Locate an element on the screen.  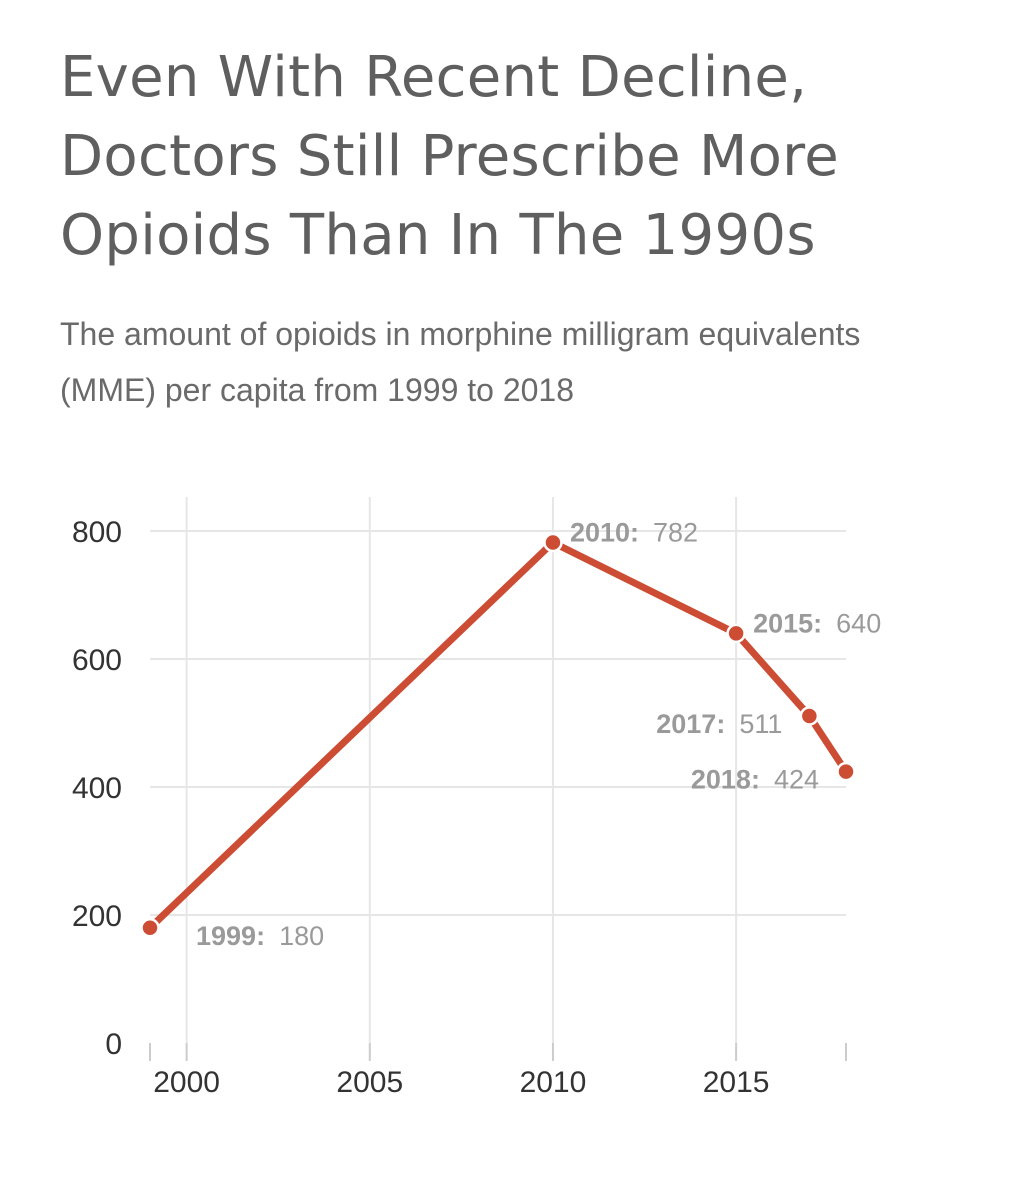
x-tick-label: 2015 is located at coordinates (736, 1082).